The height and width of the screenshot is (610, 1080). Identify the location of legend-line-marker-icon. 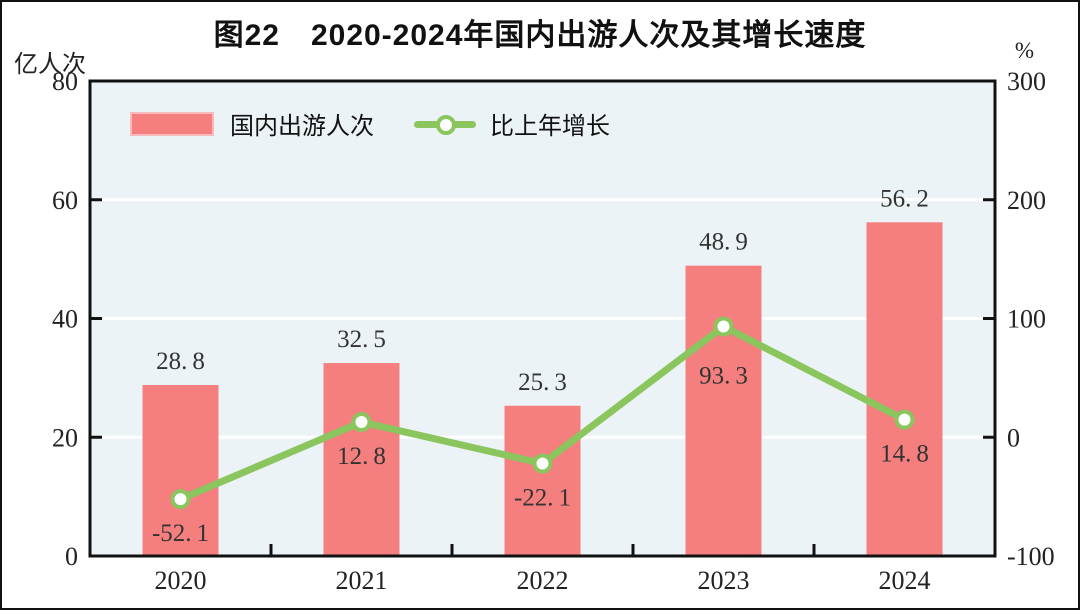
(445, 124).